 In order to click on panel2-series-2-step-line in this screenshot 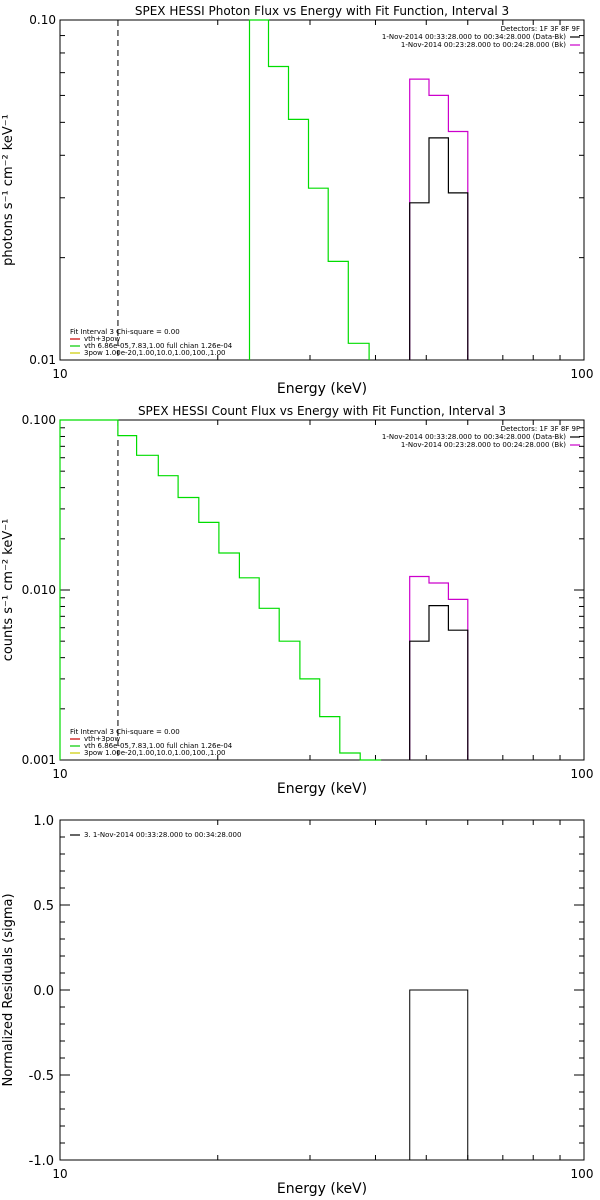, I will do `click(439, 667)`.